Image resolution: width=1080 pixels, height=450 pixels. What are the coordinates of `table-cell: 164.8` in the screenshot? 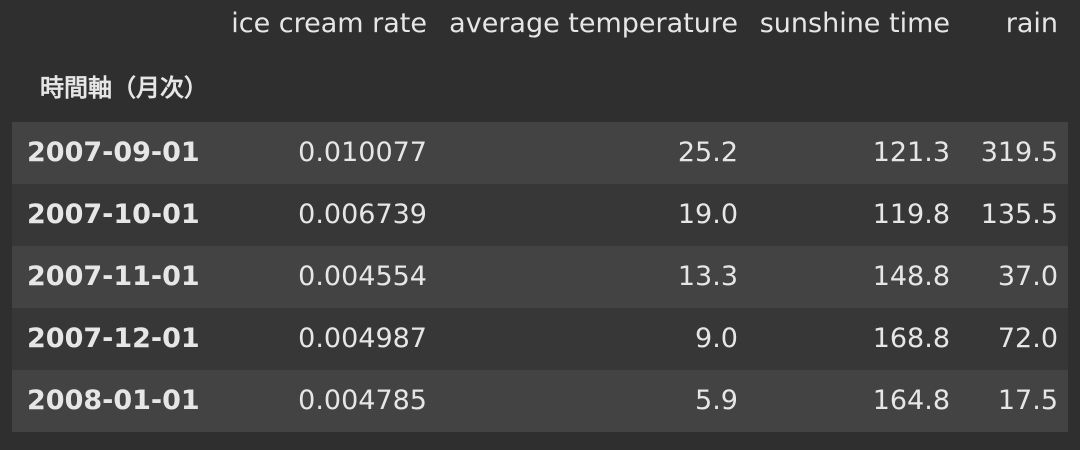 It's located at (911, 400).